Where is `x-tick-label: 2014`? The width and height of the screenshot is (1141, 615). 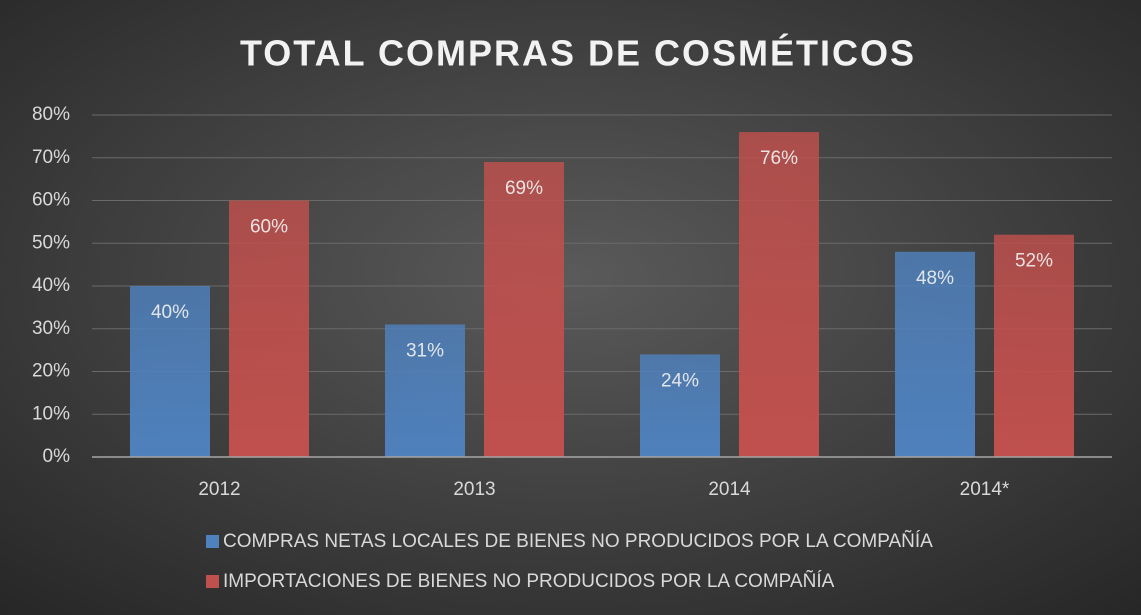 x-tick-label: 2014 is located at coordinates (729, 489).